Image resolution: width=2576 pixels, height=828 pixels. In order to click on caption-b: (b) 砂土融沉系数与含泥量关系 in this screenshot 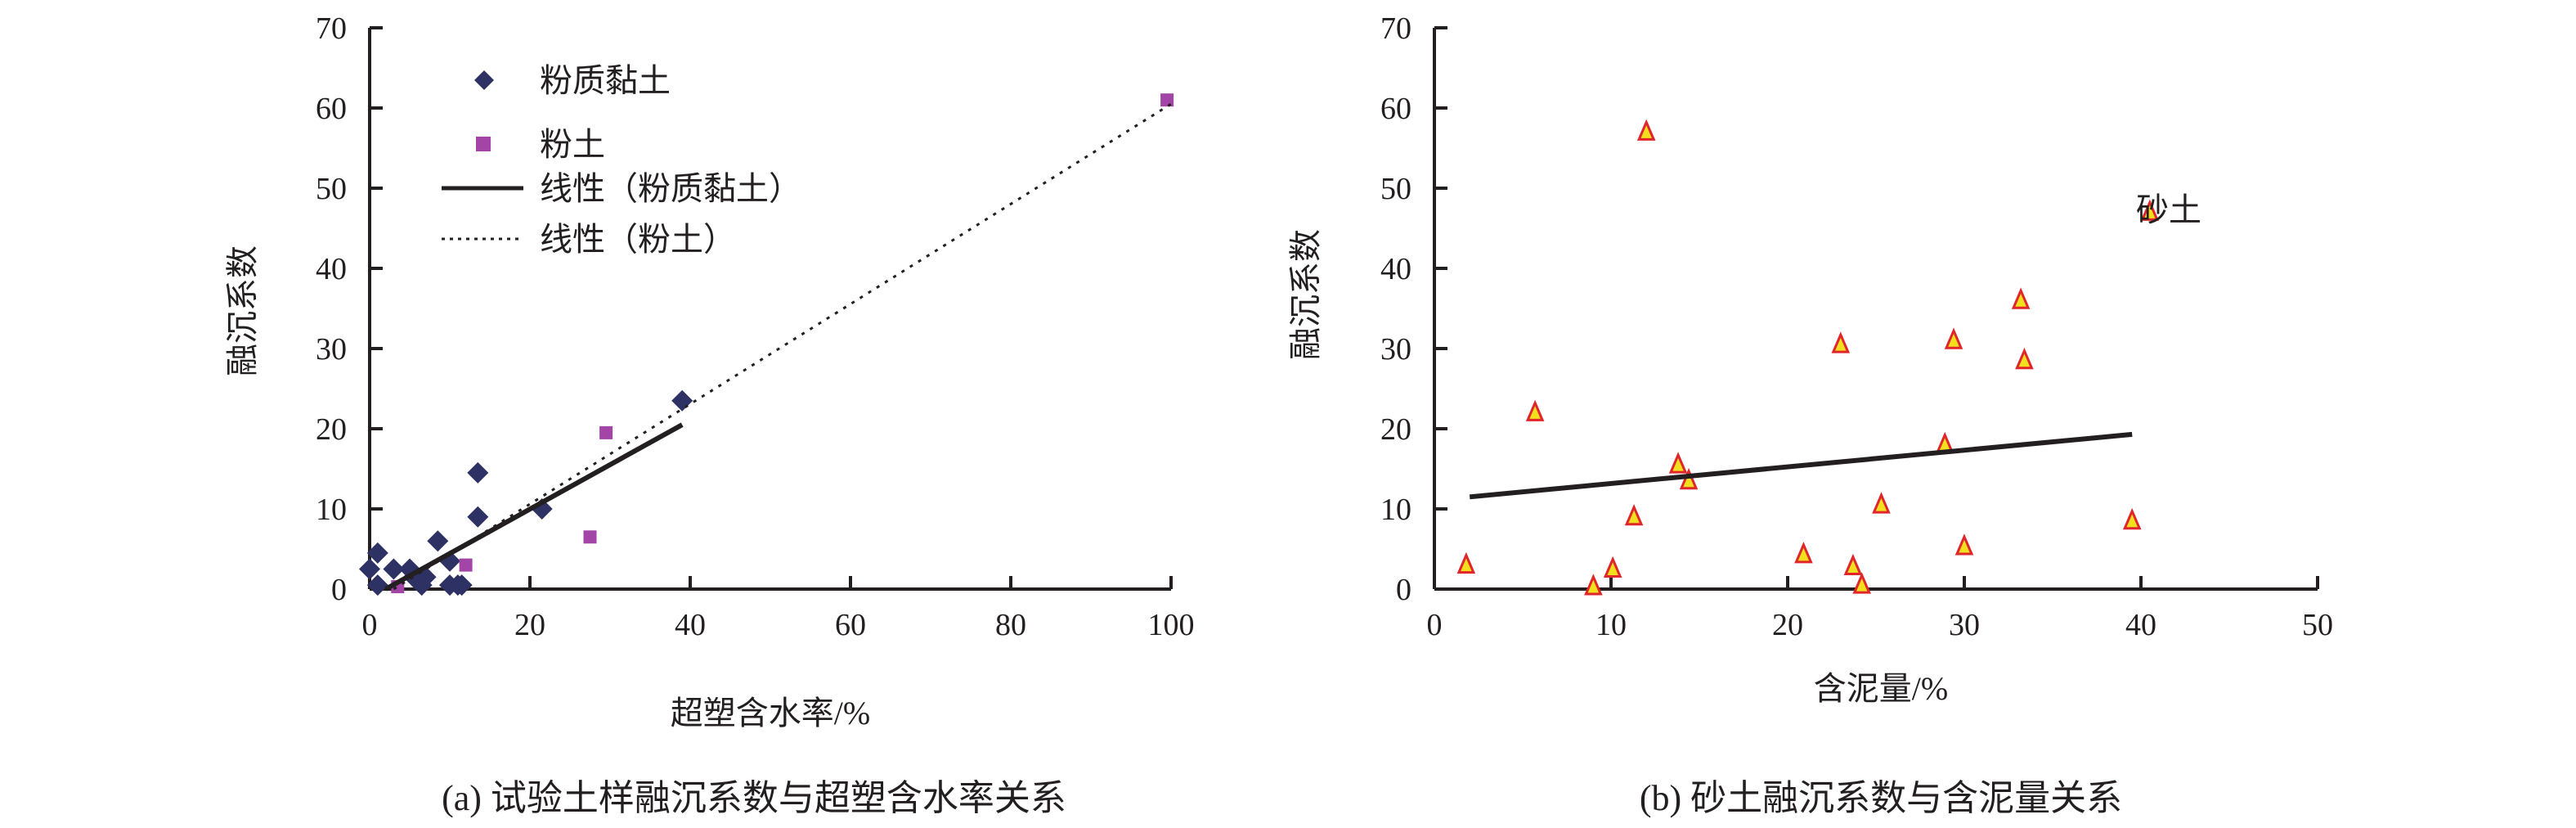, I will do `click(1881, 798)`.